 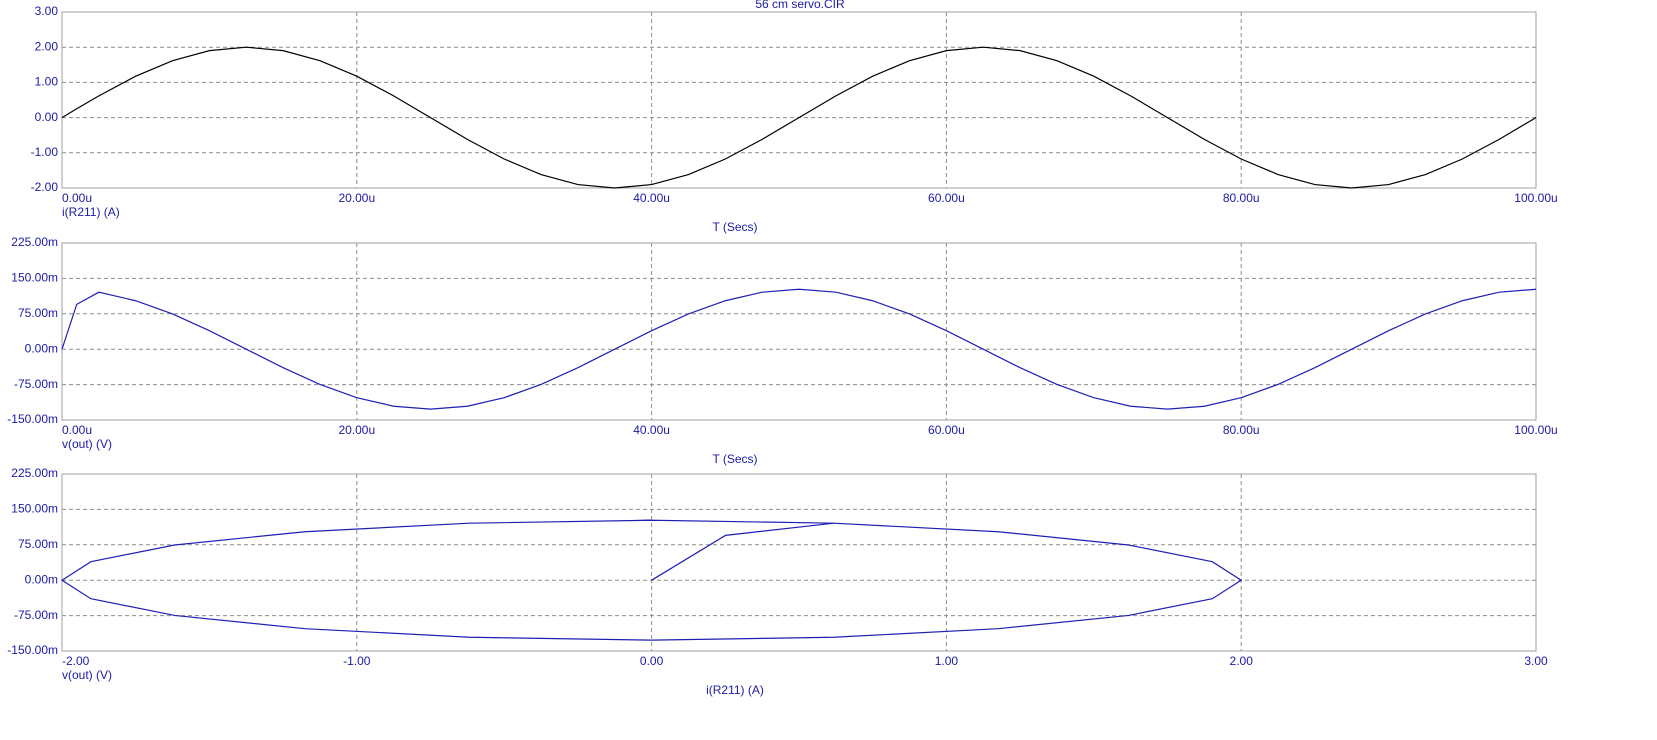 What do you see at coordinates (47, 82) in the screenshot?
I see `y-tick-label: 1.00` at bounding box center [47, 82].